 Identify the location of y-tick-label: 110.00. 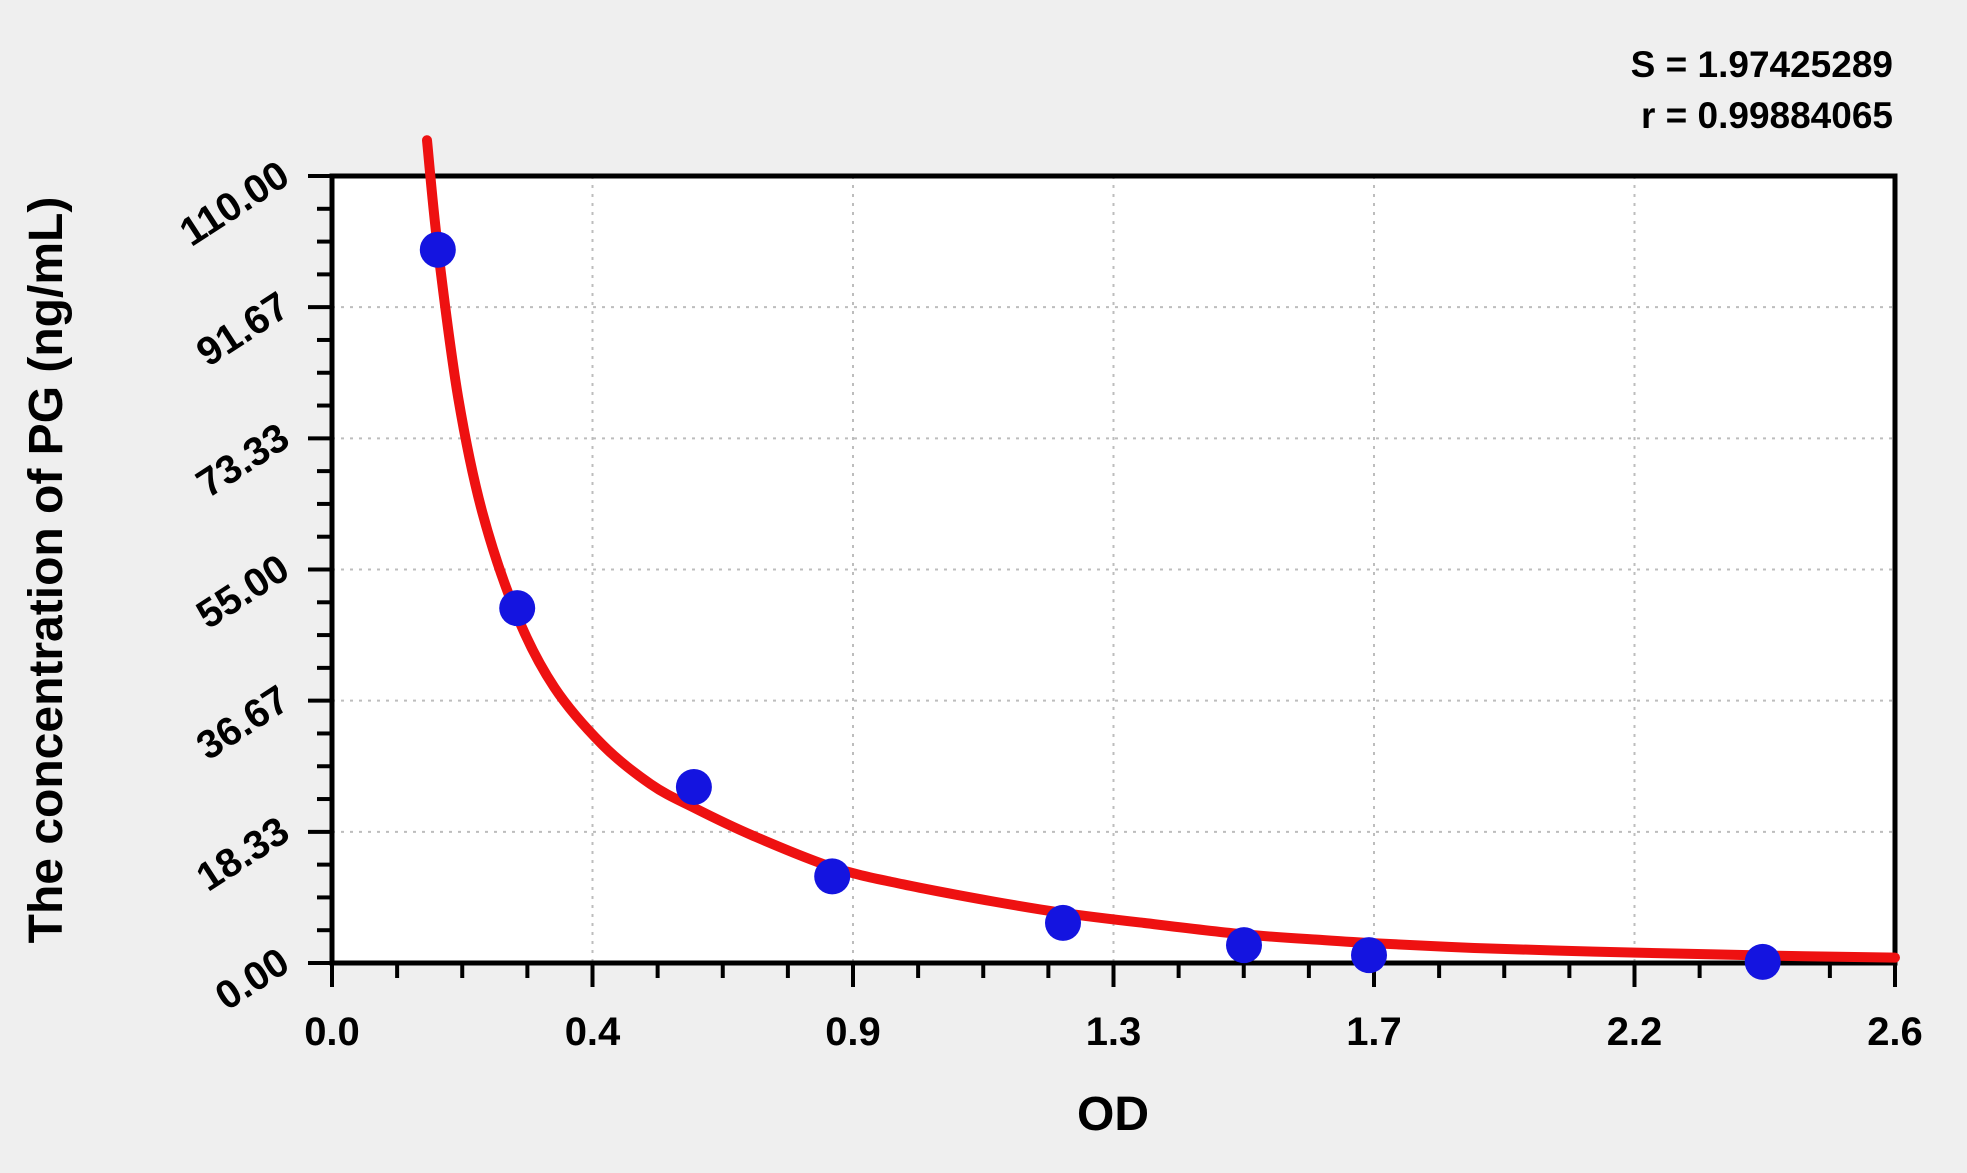
(234, 204).